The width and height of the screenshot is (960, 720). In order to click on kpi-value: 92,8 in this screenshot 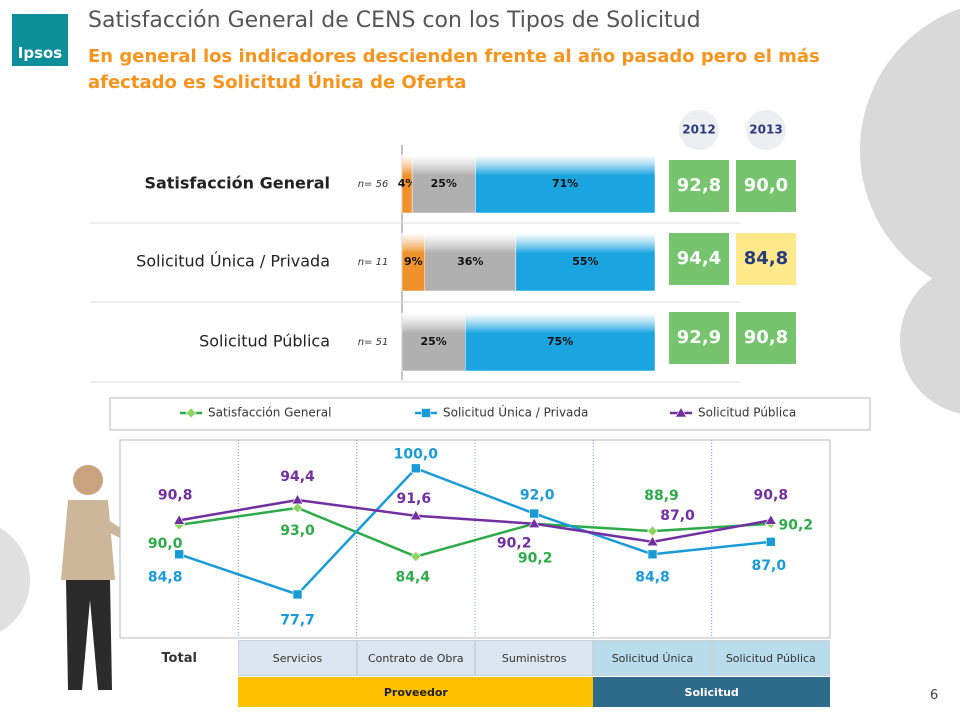, I will do `click(699, 185)`.